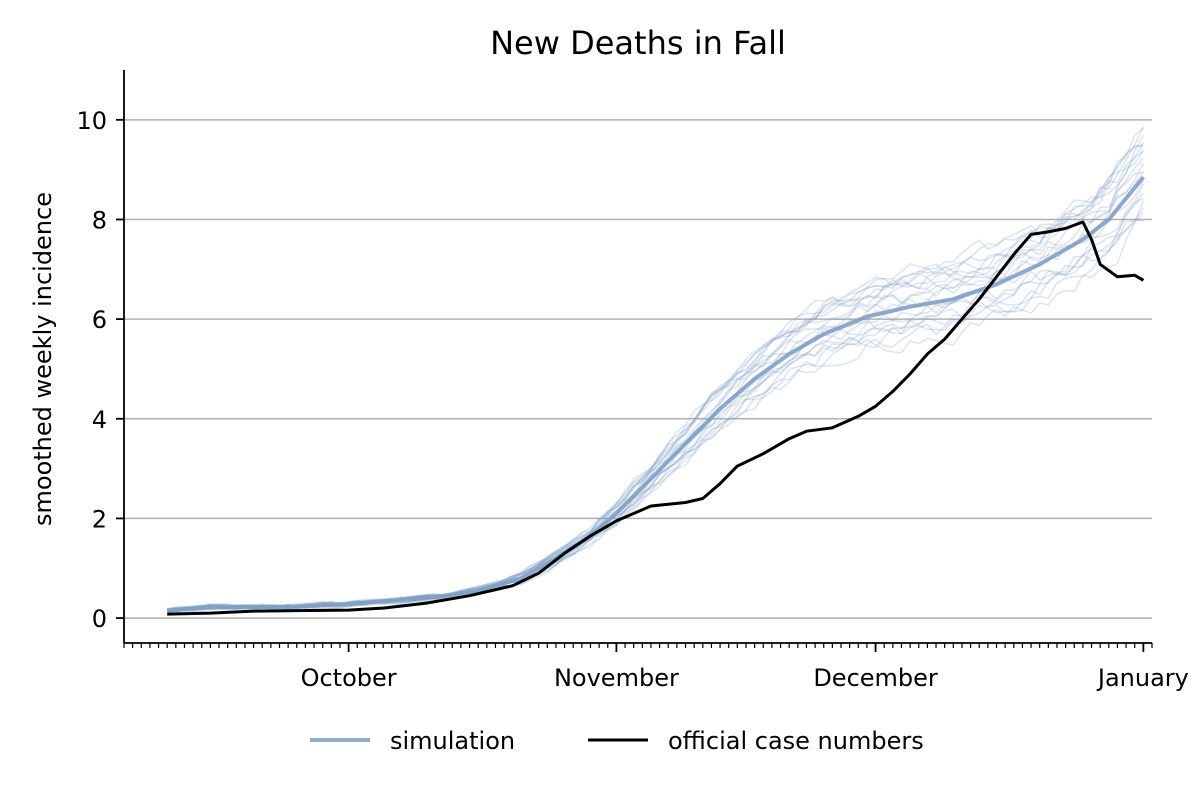  I want to click on legend-label: simulation, so click(452, 741).